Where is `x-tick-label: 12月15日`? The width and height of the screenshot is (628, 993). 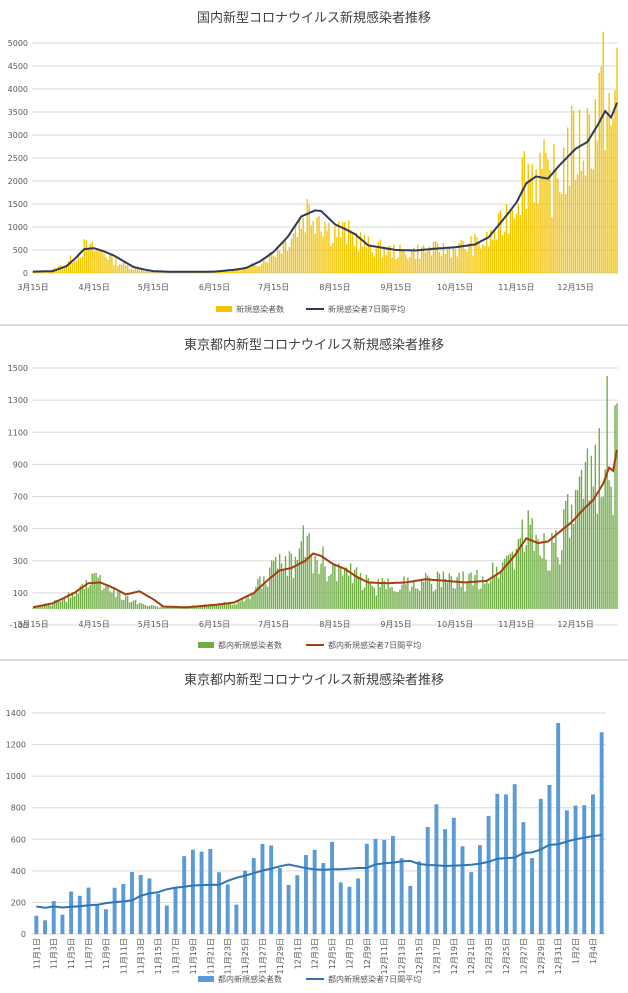
x-tick-label: 12月15日 is located at coordinates (419, 956).